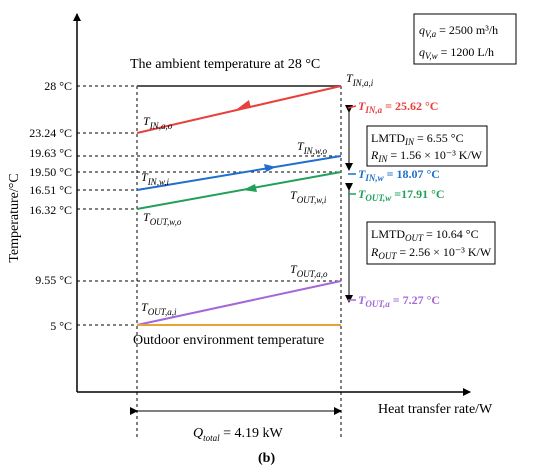 This screenshot has width=550, height=473. I want to click on tick-label: 19.63 °C, so click(50, 153).